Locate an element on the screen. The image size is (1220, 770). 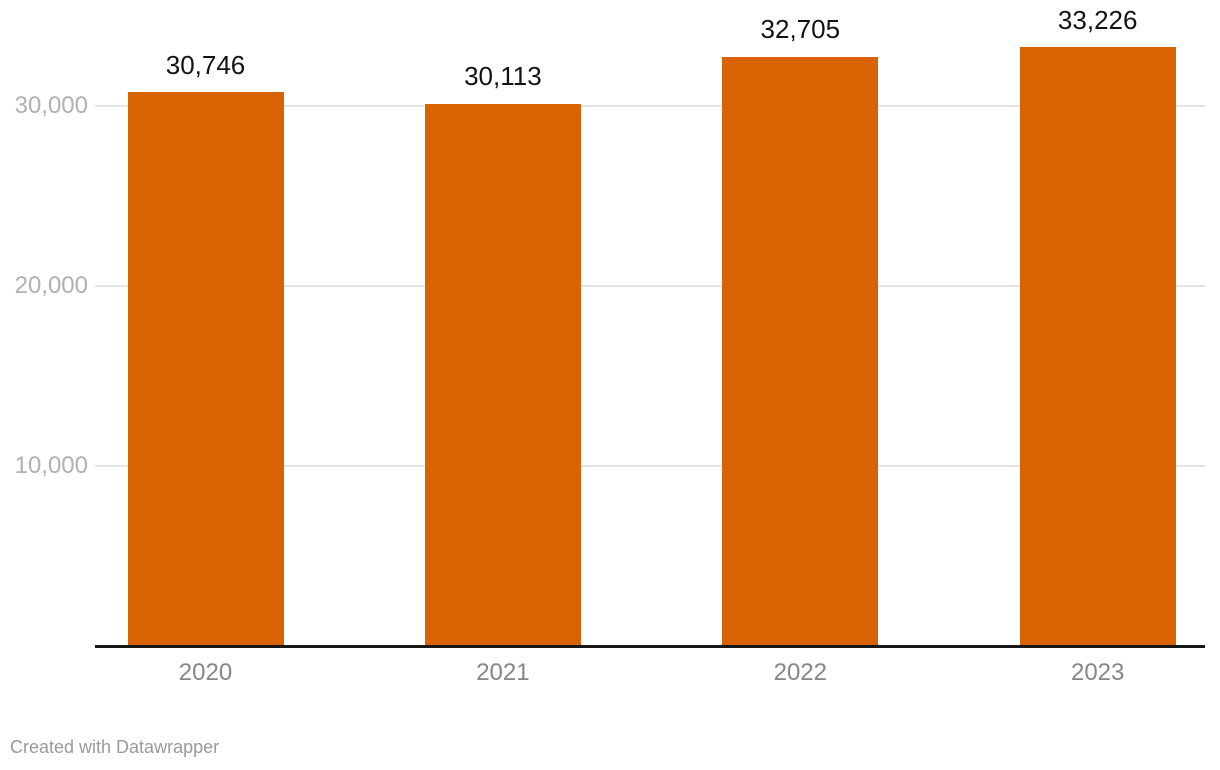
bar-value-label: 30,113 is located at coordinates (503, 76).